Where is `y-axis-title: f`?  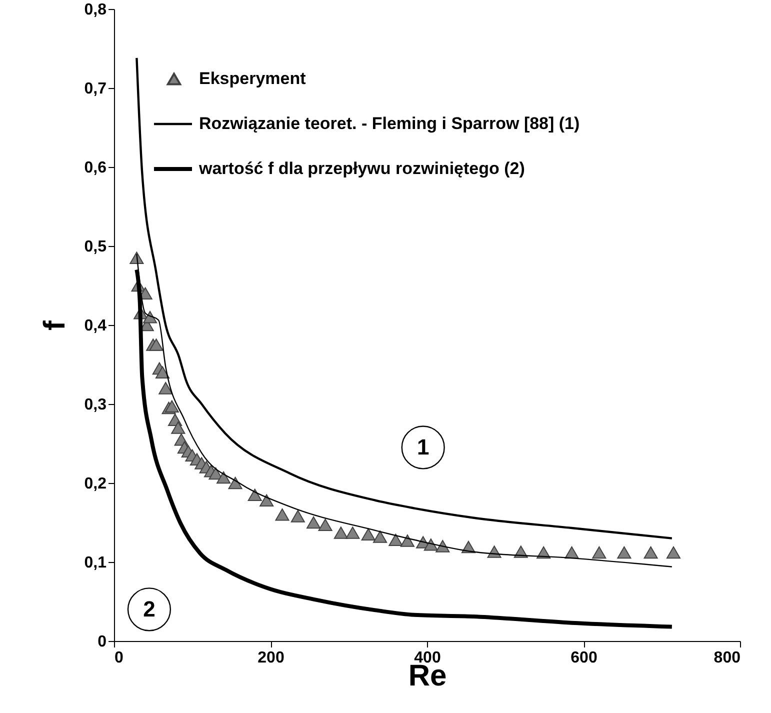 y-axis-title: f is located at coordinates (55, 325).